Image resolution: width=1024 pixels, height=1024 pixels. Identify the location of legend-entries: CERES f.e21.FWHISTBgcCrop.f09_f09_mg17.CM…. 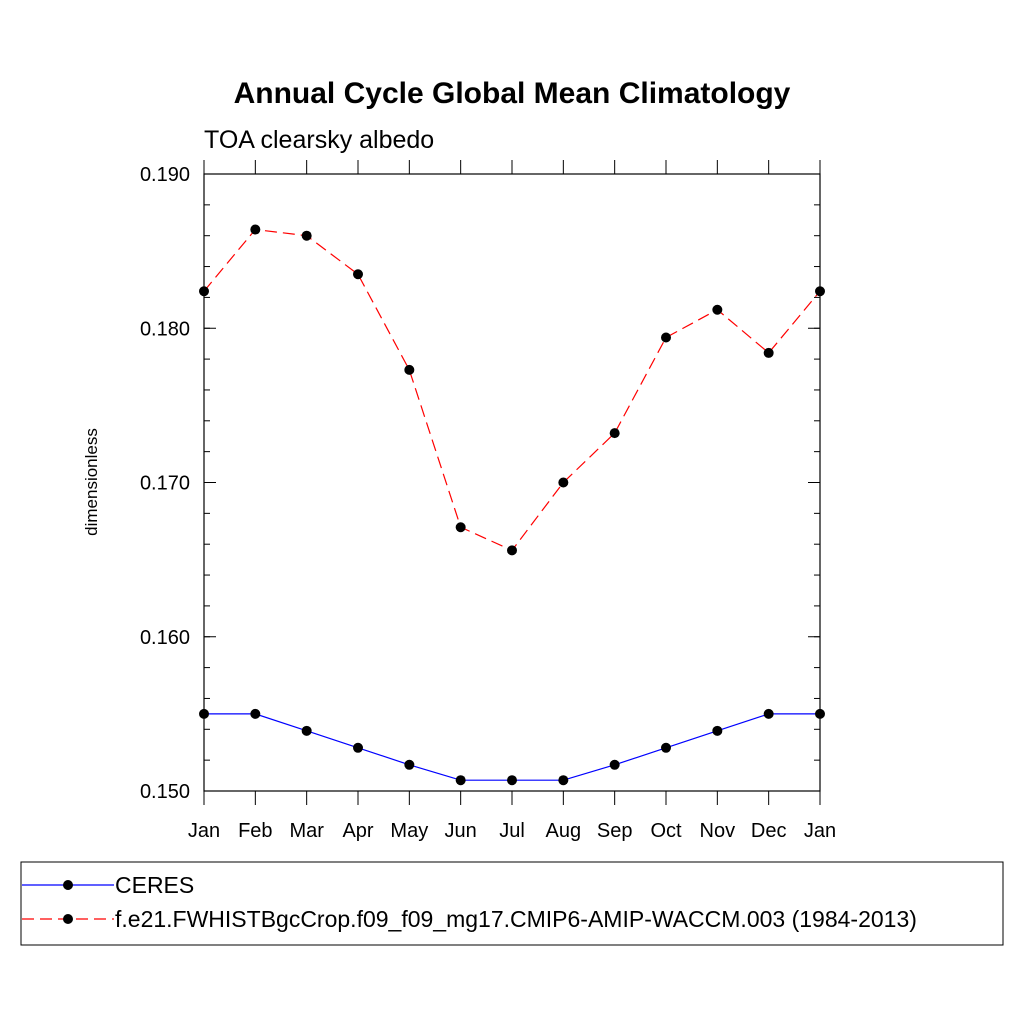
(469, 902).